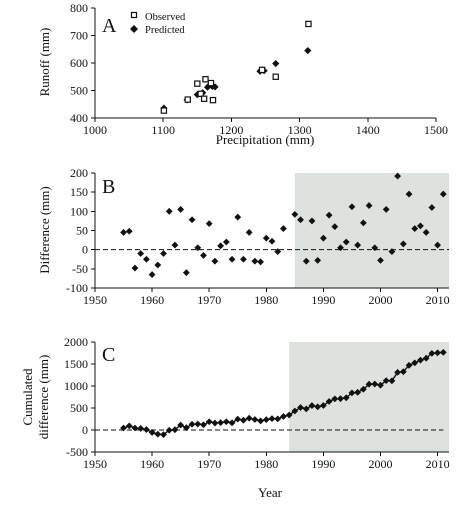 The image size is (474, 509). What do you see at coordinates (152, 464) in the screenshot?
I see `panel-c-x-tick-label: 1960` at bounding box center [152, 464].